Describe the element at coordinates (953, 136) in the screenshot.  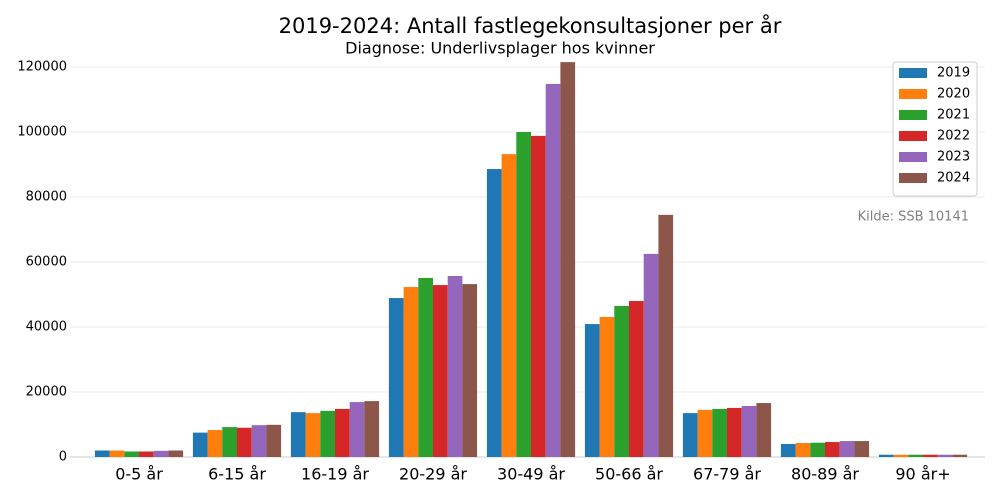
I see `legend-label: 2022` at that location.